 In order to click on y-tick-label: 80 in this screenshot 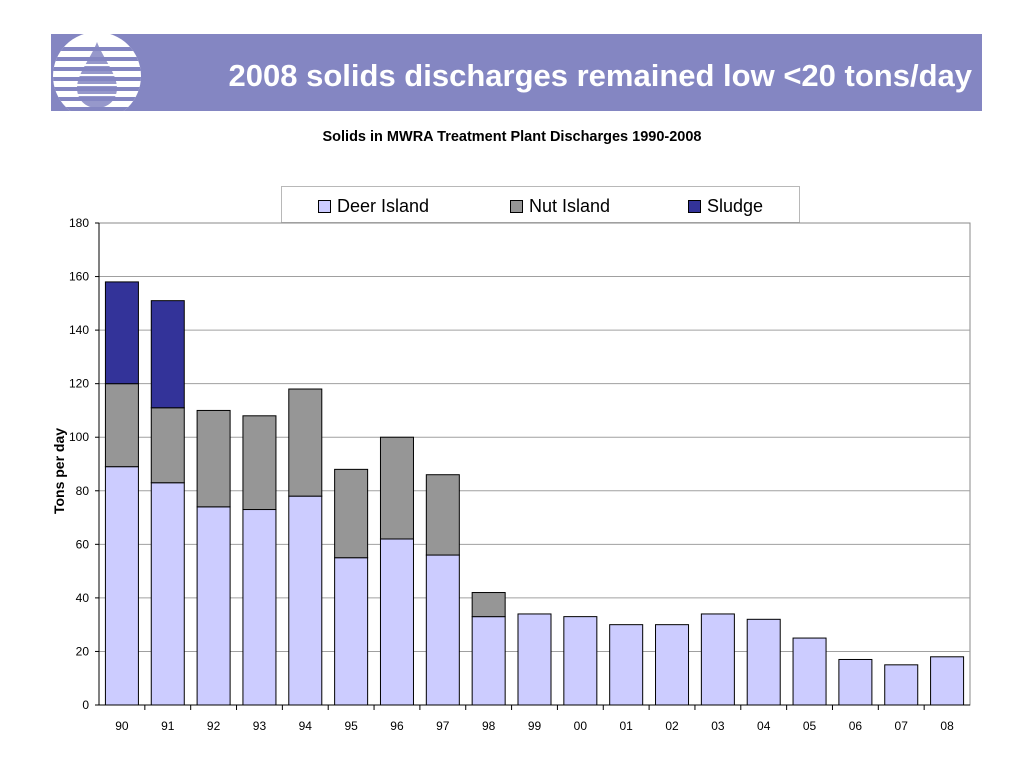, I will do `click(83, 491)`.